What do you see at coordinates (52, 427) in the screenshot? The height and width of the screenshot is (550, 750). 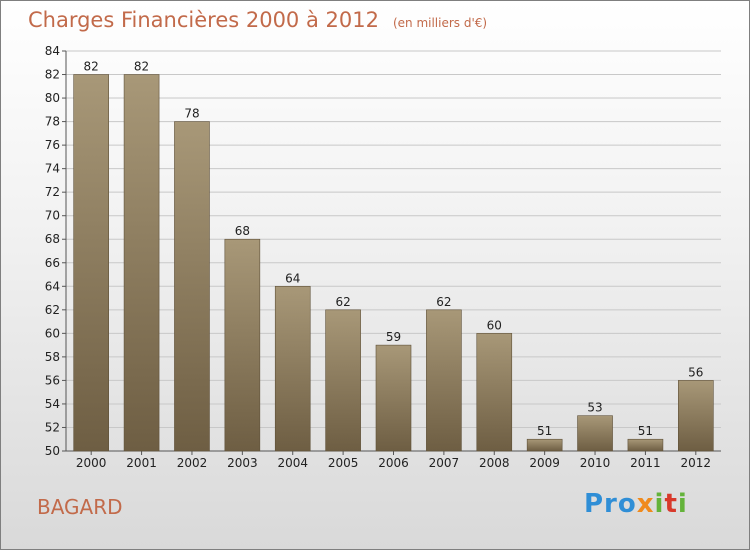 I see `y-tick-label: 52` at bounding box center [52, 427].